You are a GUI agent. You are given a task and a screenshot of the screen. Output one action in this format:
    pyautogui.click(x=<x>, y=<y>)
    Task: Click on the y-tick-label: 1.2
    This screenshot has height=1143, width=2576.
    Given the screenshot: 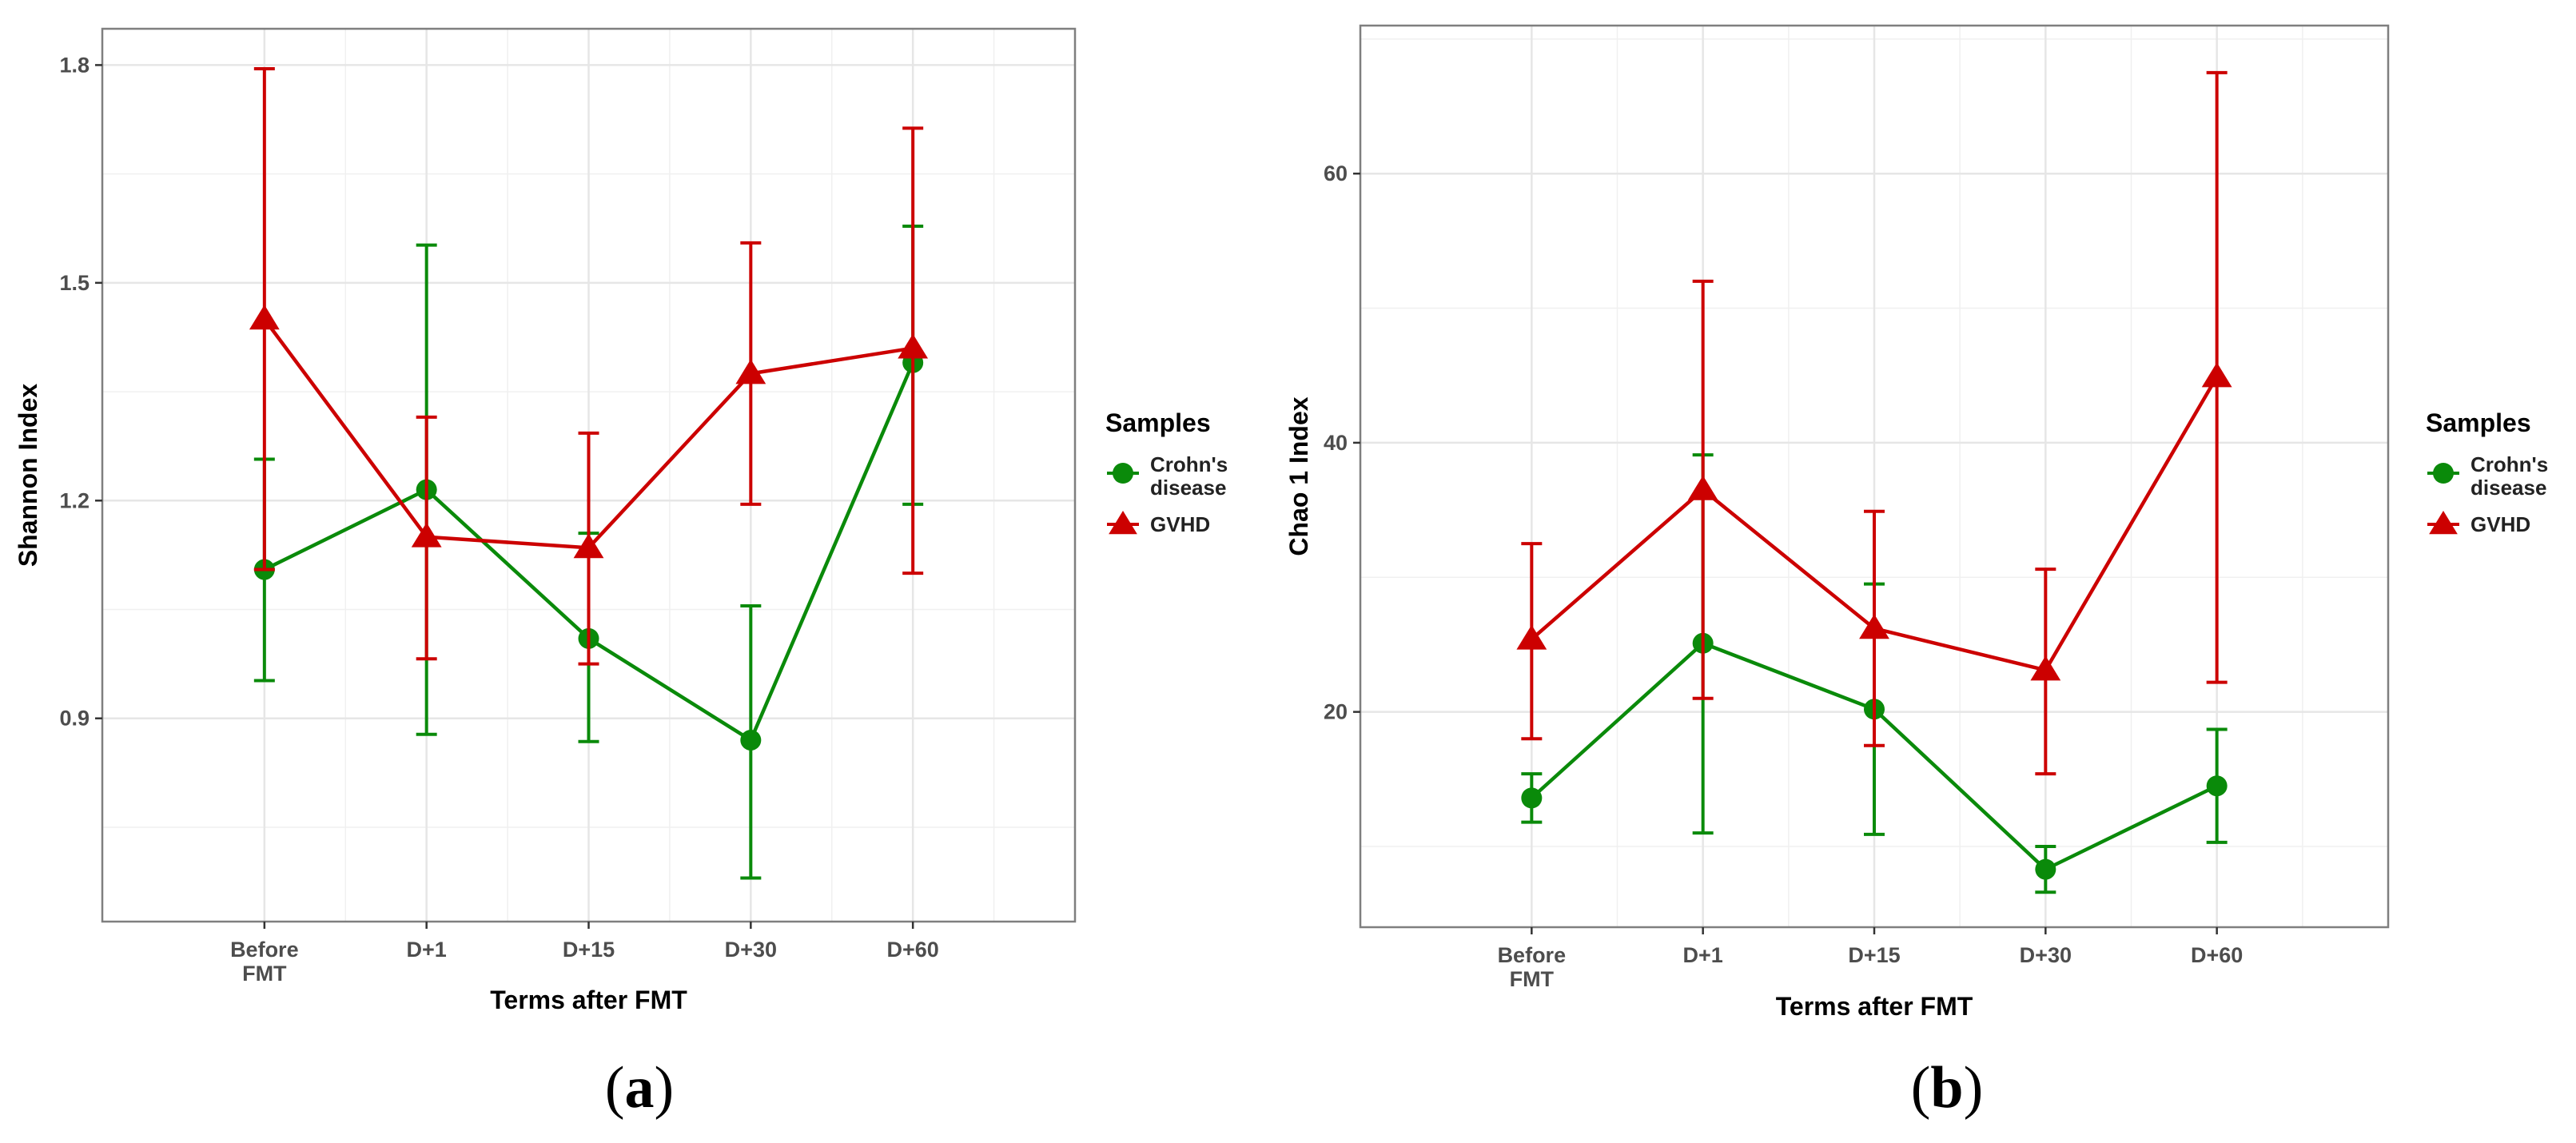 What is the action you would take?
    pyautogui.click(x=74, y=500)
    